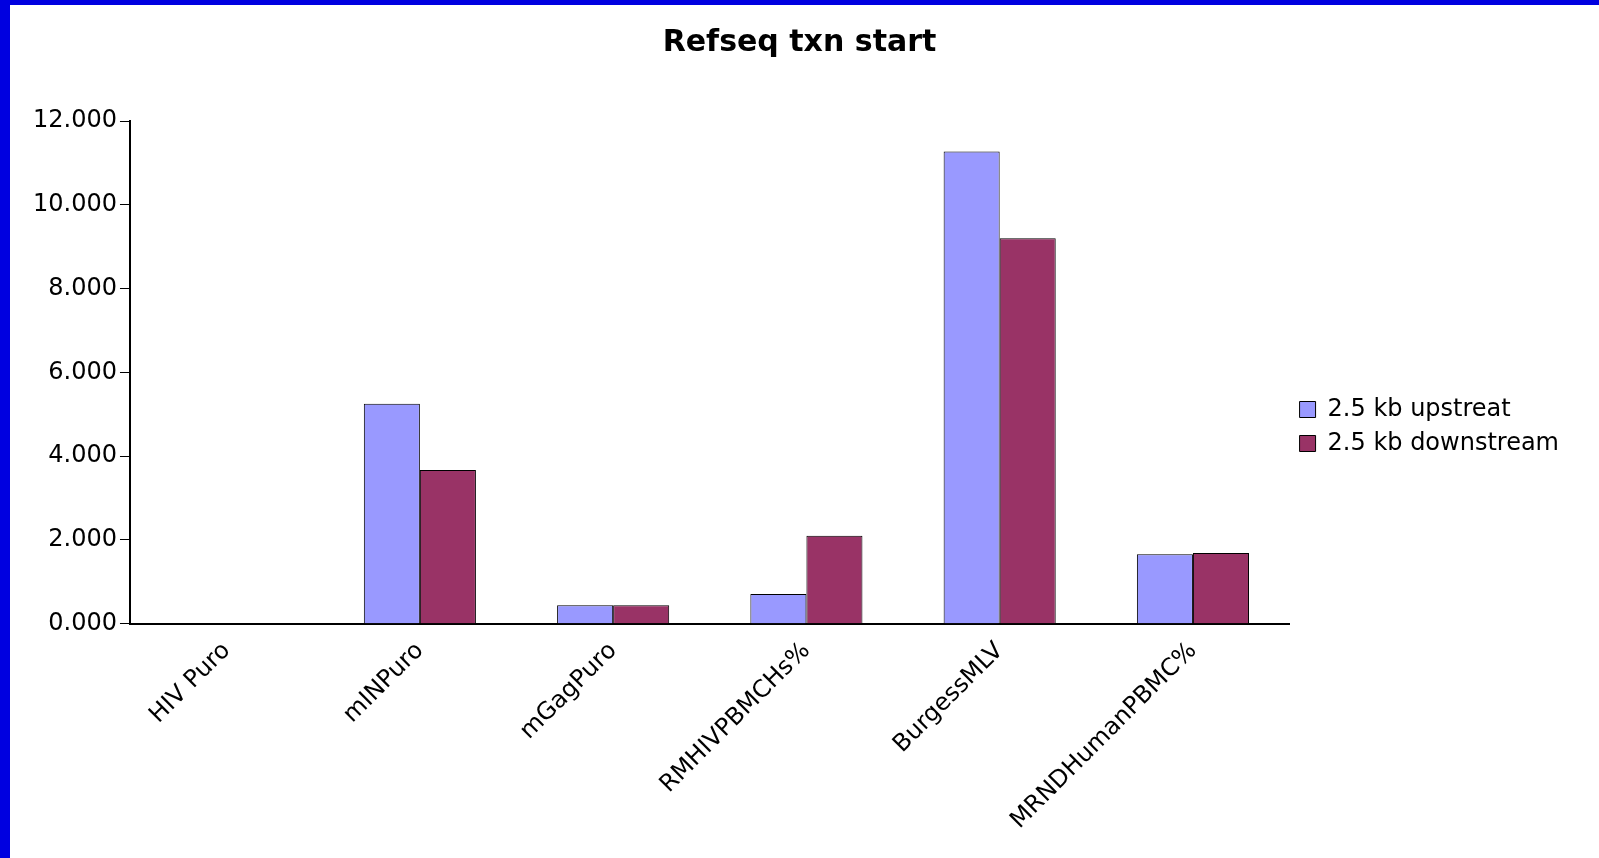 The image size is (1599, 858). What do you see at coordinates (1419, 407) in the screenshot?
I see `legend-label: 2.5 kb upstreat` at bounding box center [1419, 407].